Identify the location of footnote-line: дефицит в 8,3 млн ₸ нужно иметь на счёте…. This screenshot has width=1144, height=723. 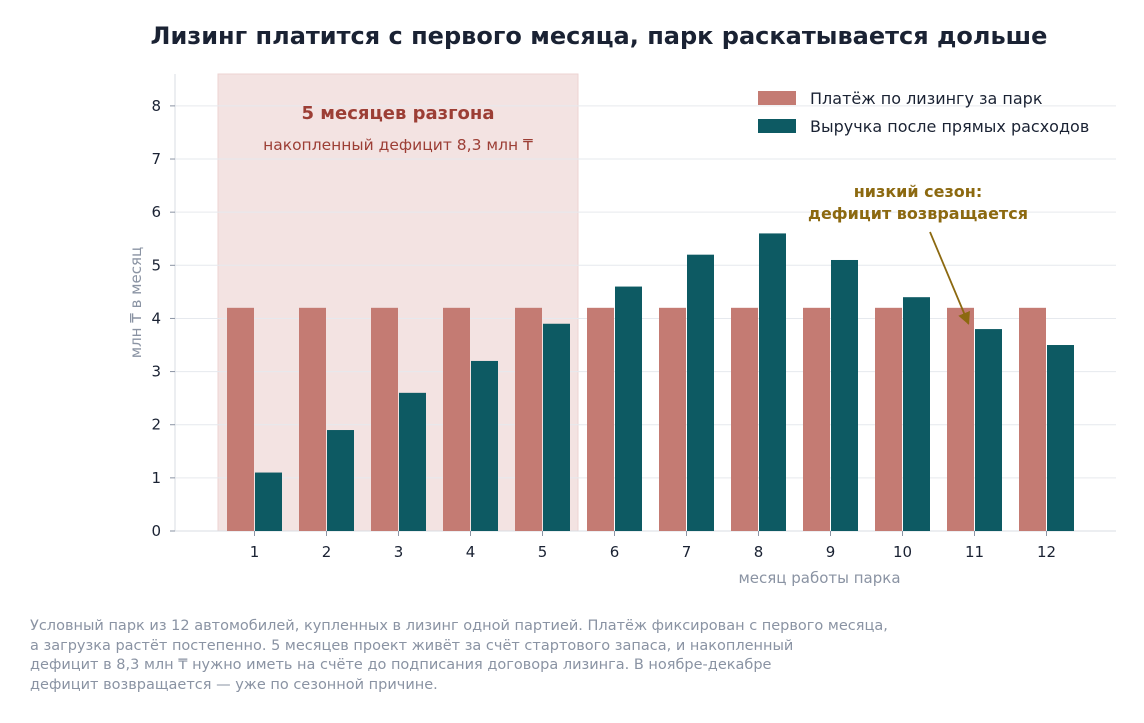
(401, 665).